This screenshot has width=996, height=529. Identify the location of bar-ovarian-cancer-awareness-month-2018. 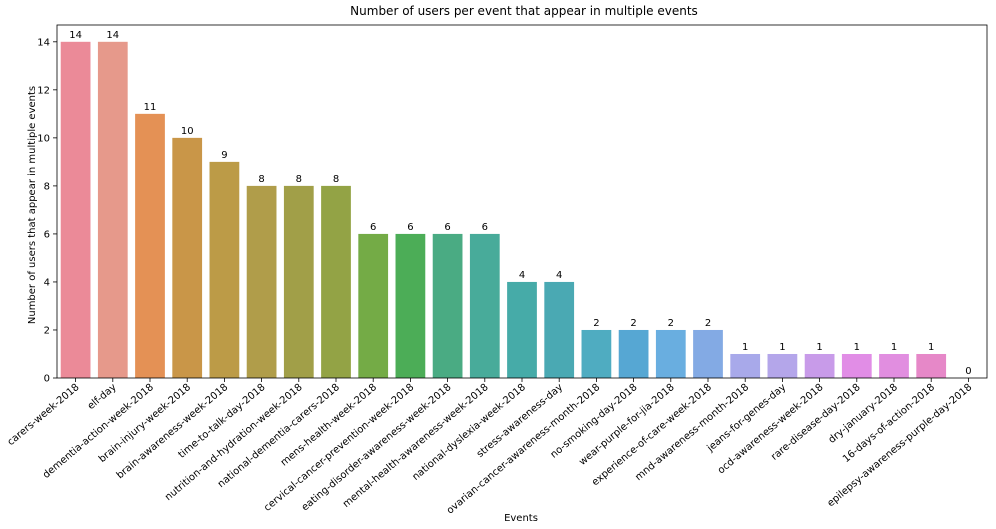
(596, 353).